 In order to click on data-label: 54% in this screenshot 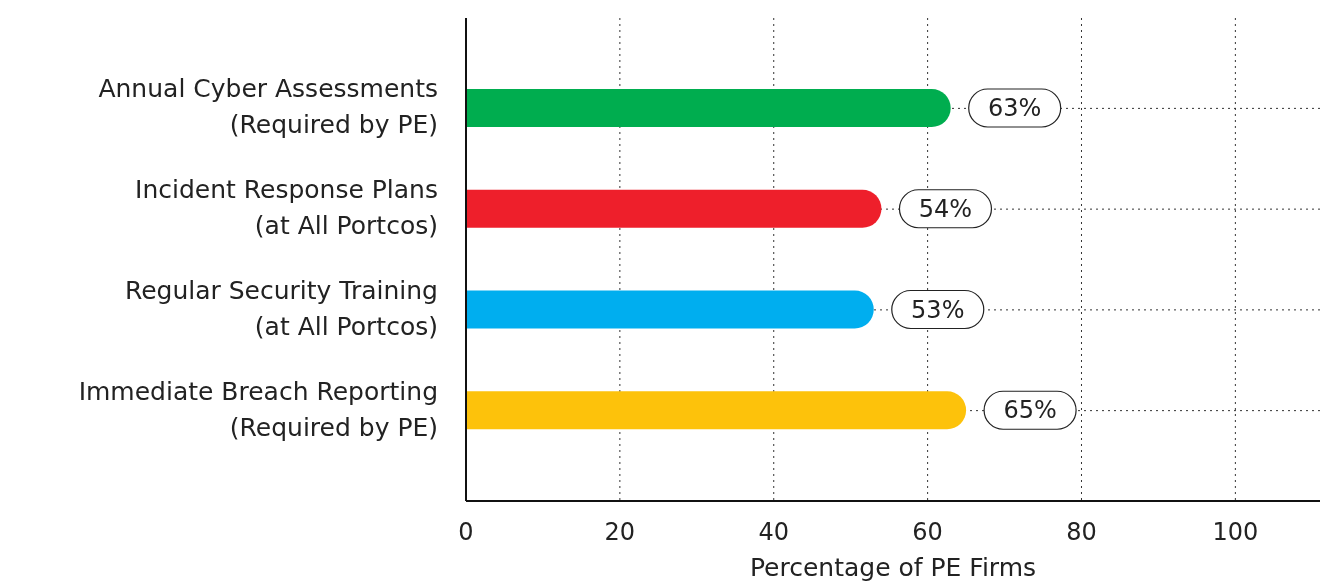, I will do `click(945, 208)`.